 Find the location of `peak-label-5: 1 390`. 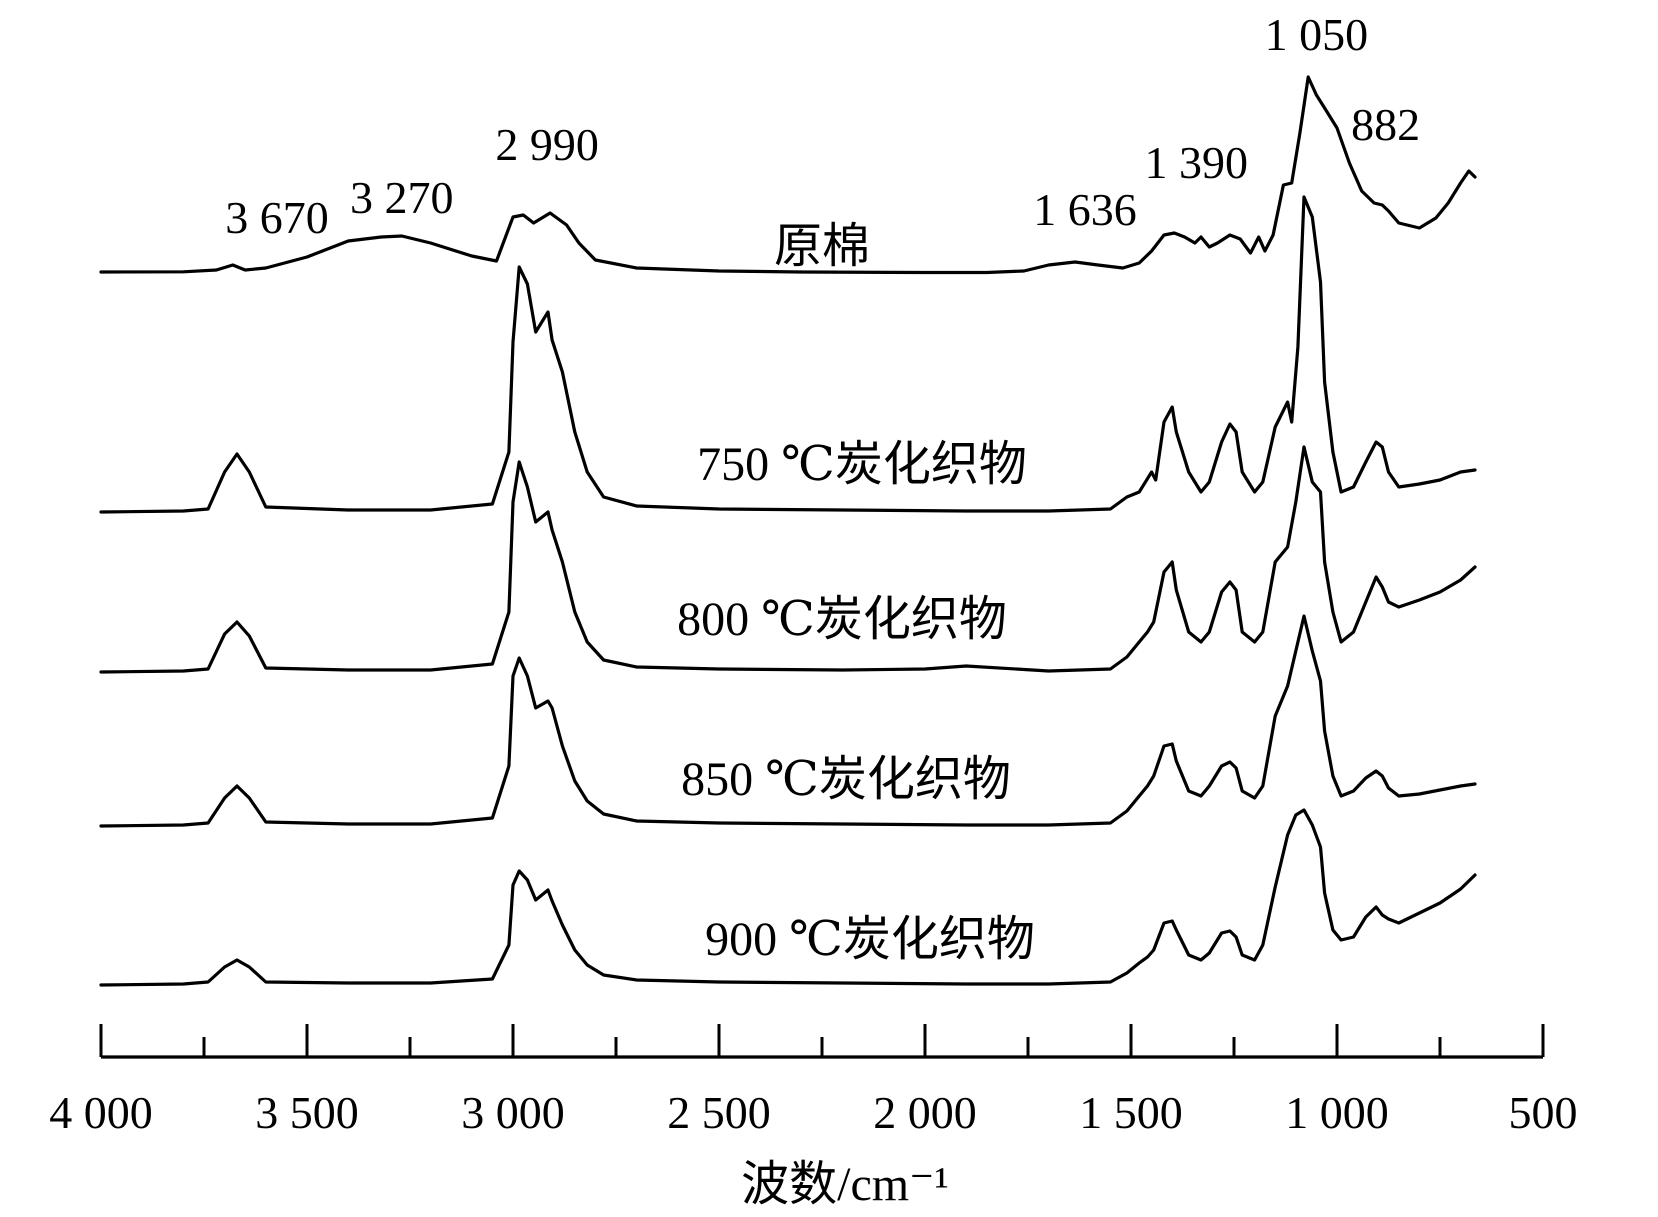

peak-label-5: 1 390 is located at coordinates (1197, 162).